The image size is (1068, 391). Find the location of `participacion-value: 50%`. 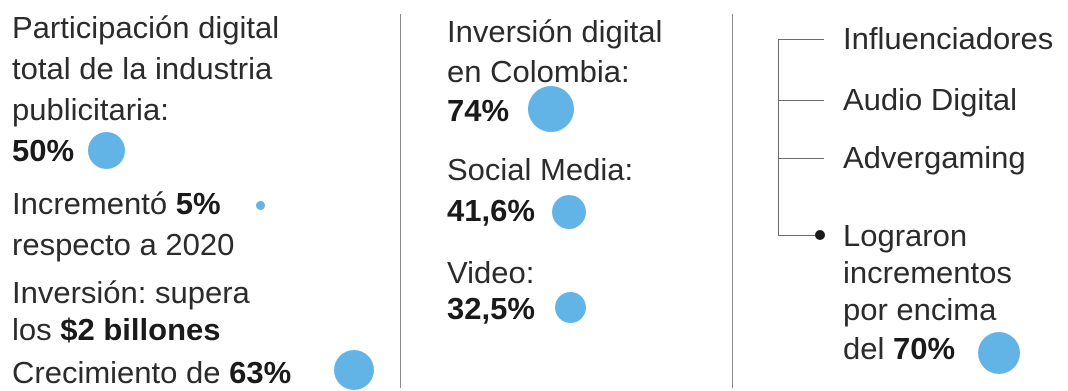

participacion-value: 50% is located at coordinates (43, 150).